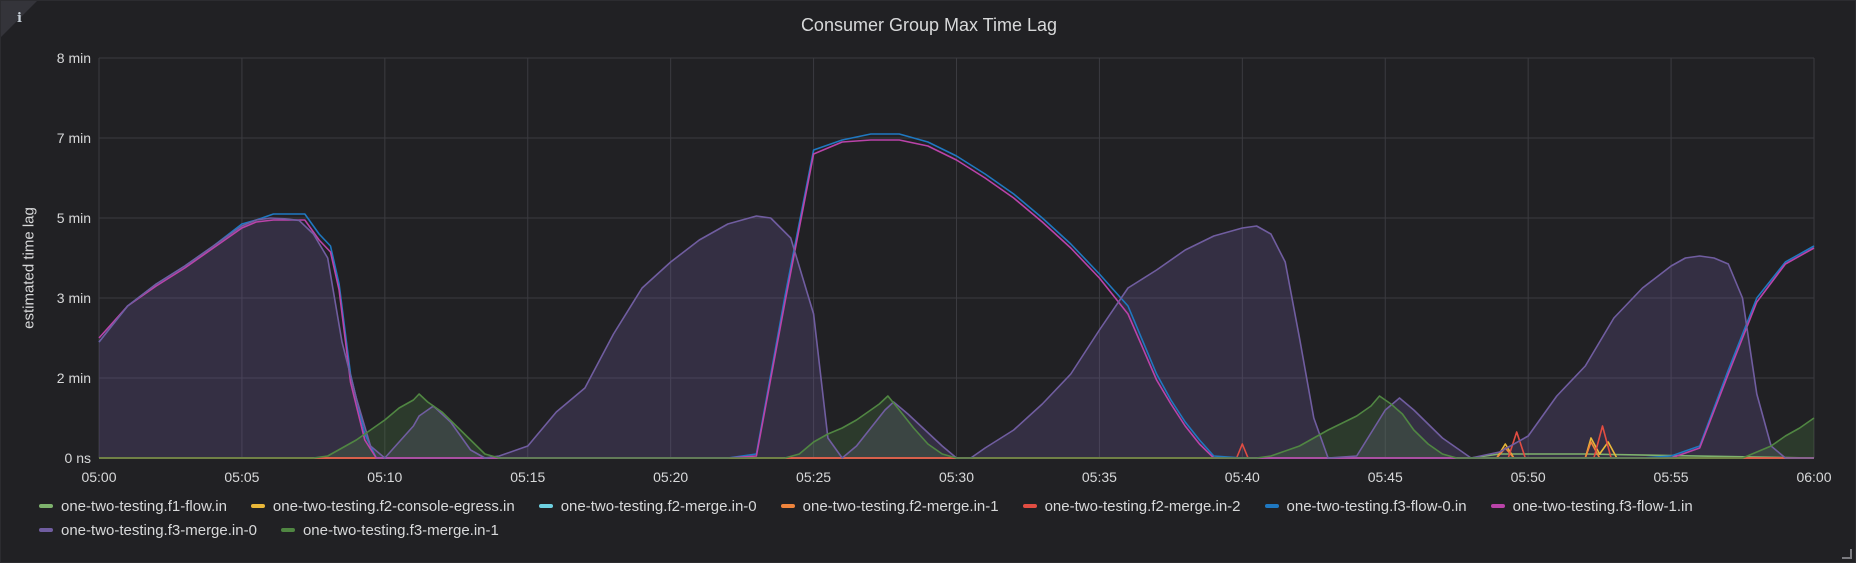 This screenshot has width=1856, height=563. I want to click on legend-item: one-two-testing.f3-flow-0.in, so click(1365, 506).